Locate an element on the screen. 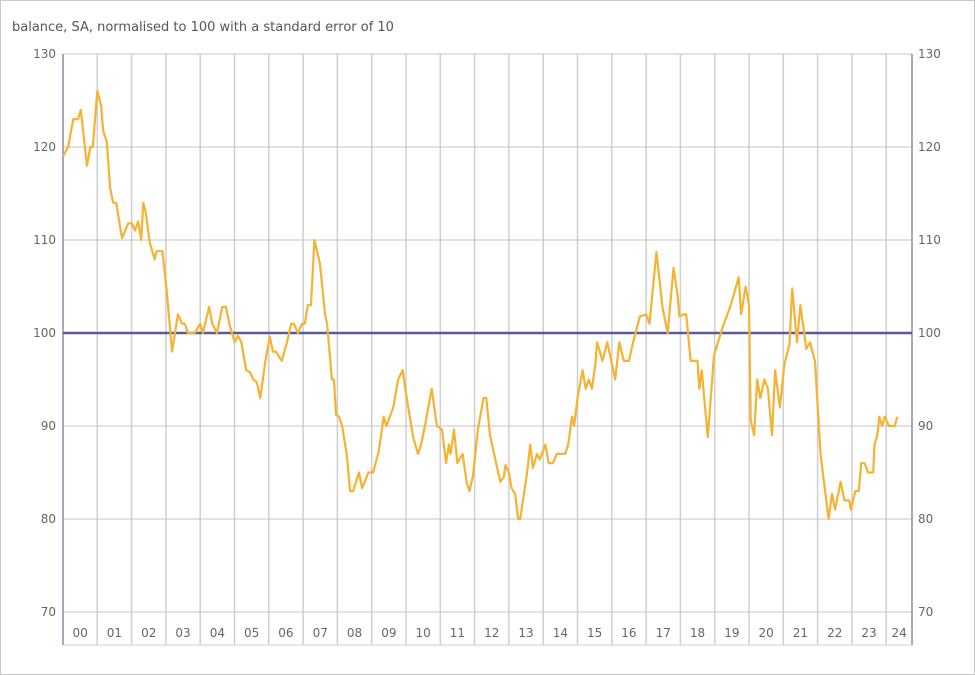 This screenshot has height=675, width=975. x-tick-label: 02 is located at coordinates (148, 633).